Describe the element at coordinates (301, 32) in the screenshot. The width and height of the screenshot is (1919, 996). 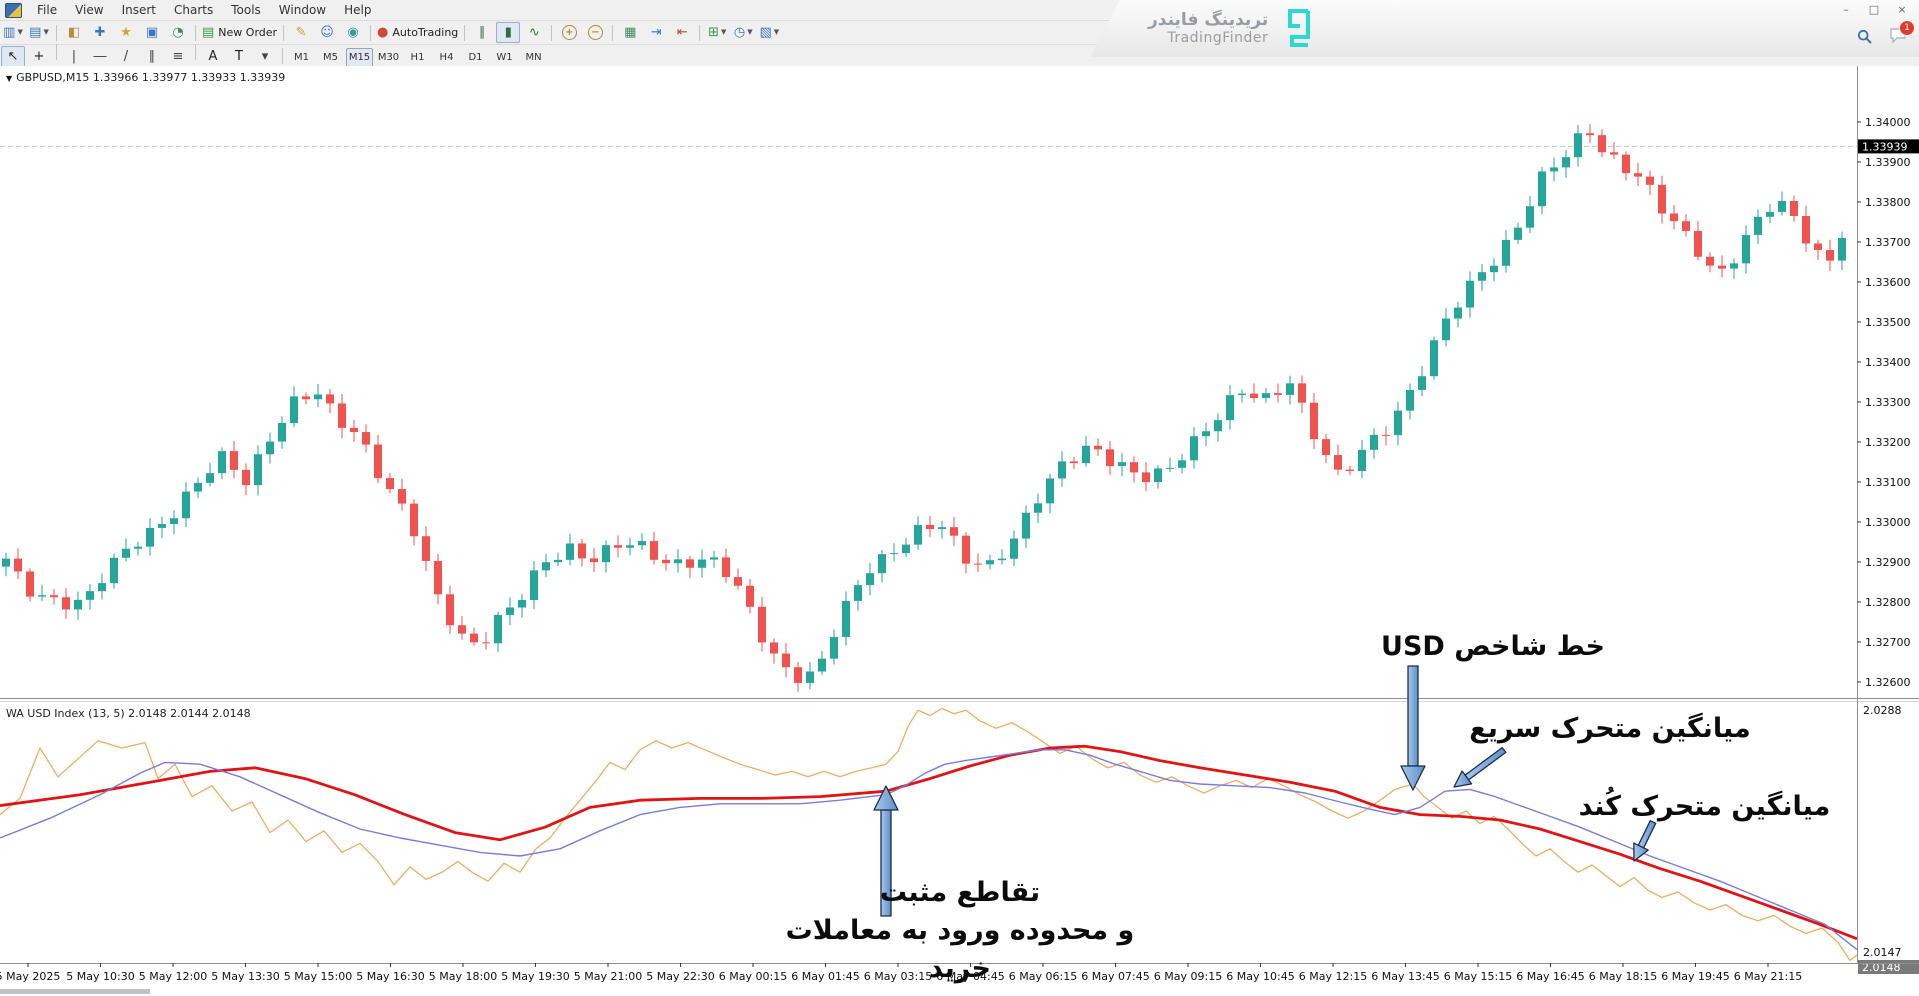
I see `metaeditor-icon: ✎` at that location.